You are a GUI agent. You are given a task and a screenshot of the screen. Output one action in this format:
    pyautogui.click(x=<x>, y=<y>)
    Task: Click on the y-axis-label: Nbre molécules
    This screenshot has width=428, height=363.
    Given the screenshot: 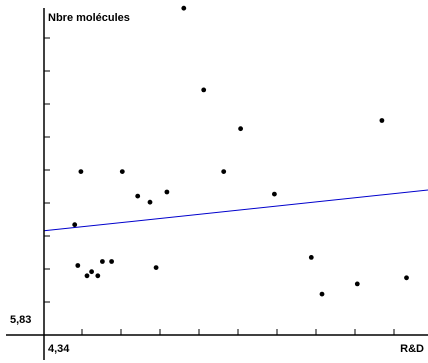 What is the action you would take?
    pyautogui.click(x=89, y=18)
    